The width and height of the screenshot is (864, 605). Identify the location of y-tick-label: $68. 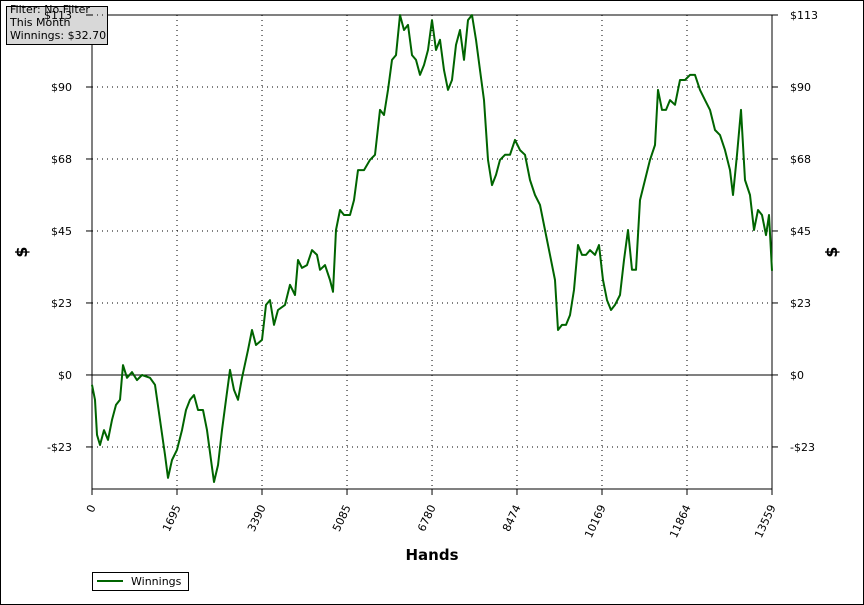
(61, 159).